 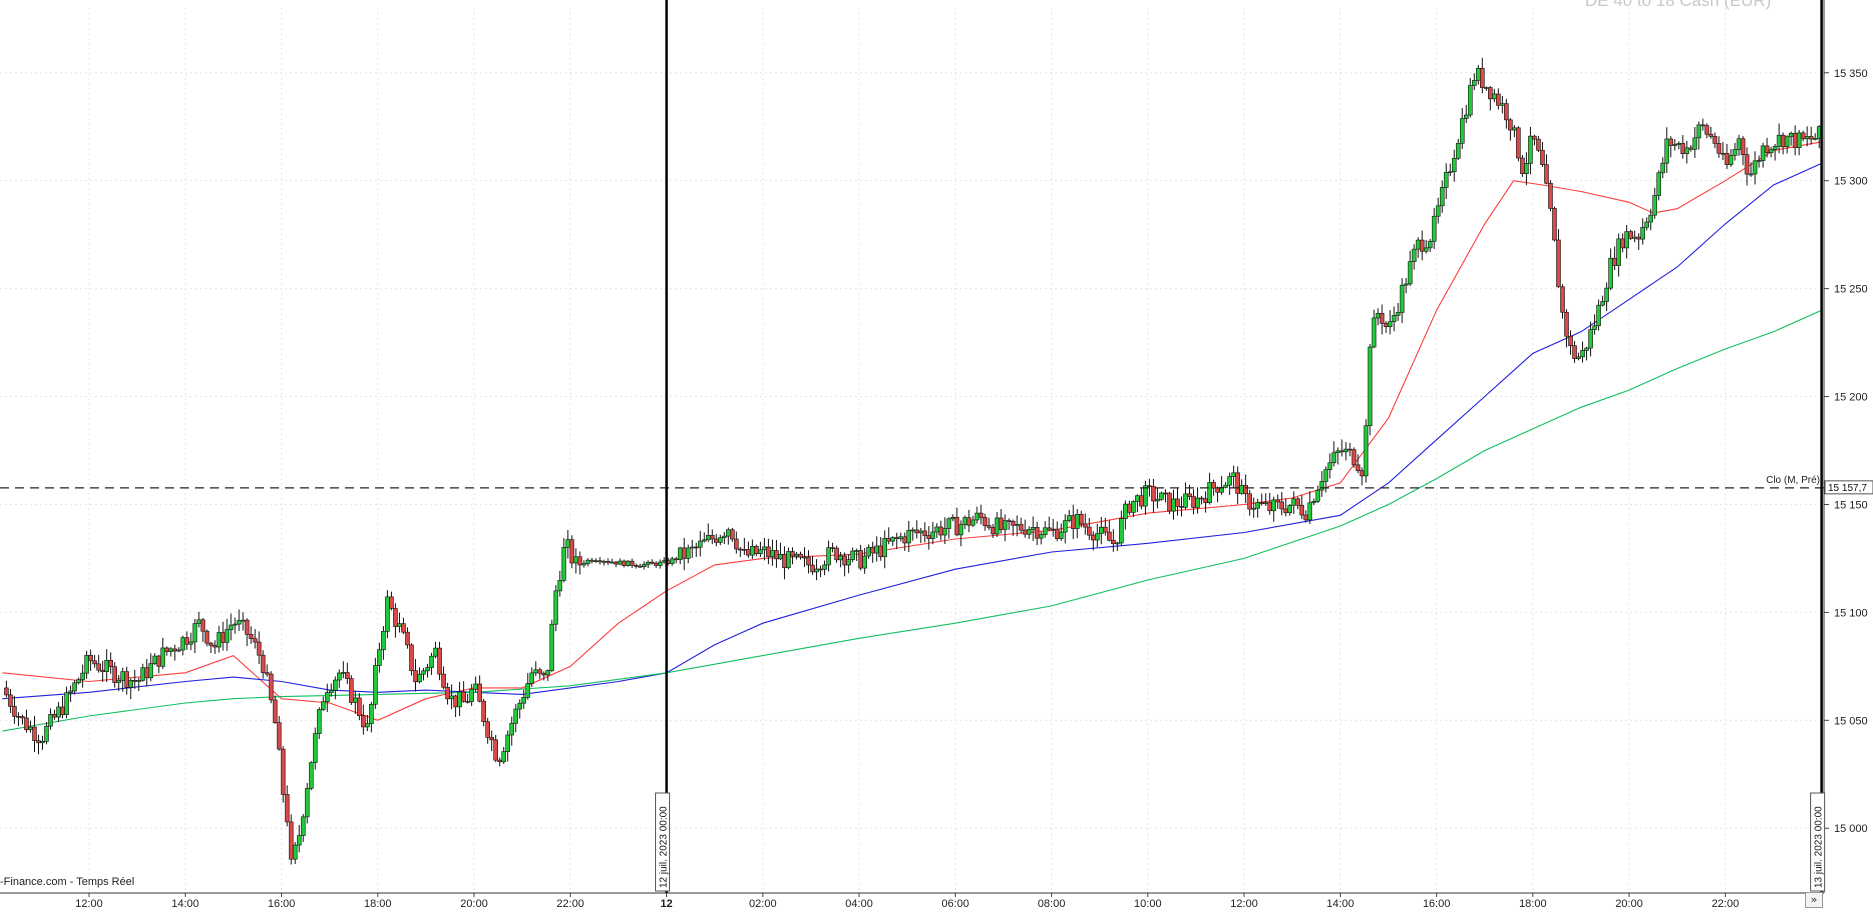 I want to click on day-separator-label: 12 juil. 2023 00:00, so click(x=663, y=842).